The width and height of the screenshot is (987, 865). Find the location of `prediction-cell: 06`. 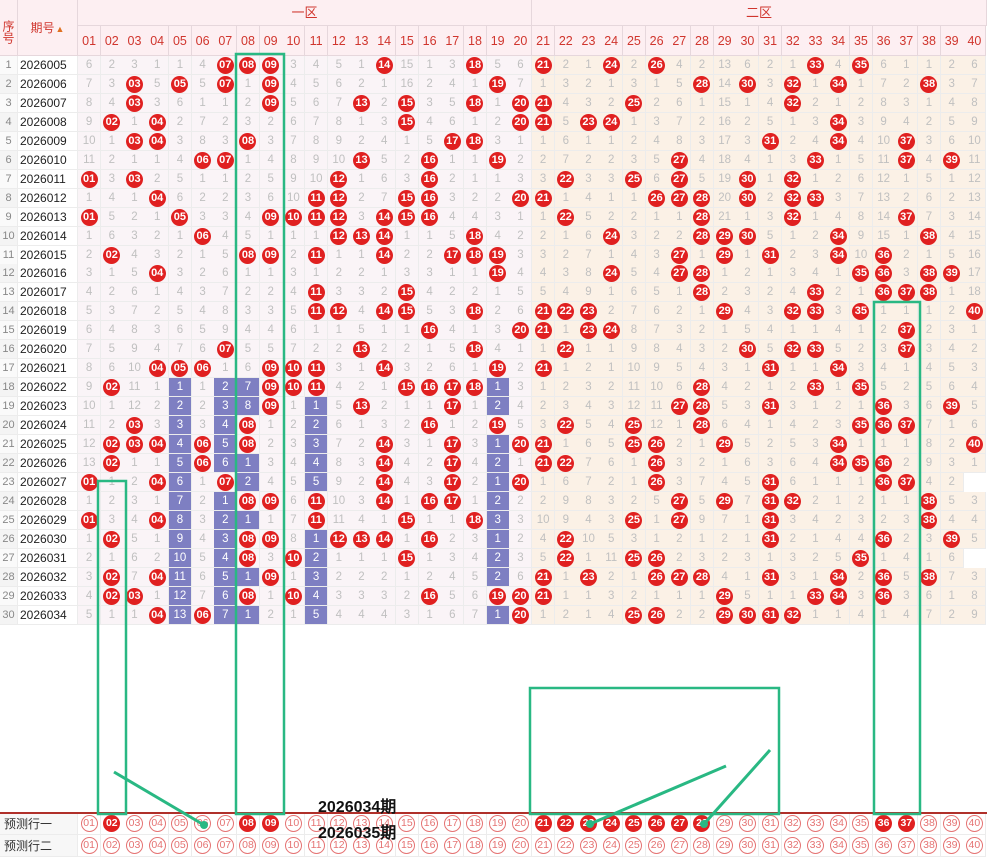

prediction-cell: 06 is located at coordinates (203, 846).